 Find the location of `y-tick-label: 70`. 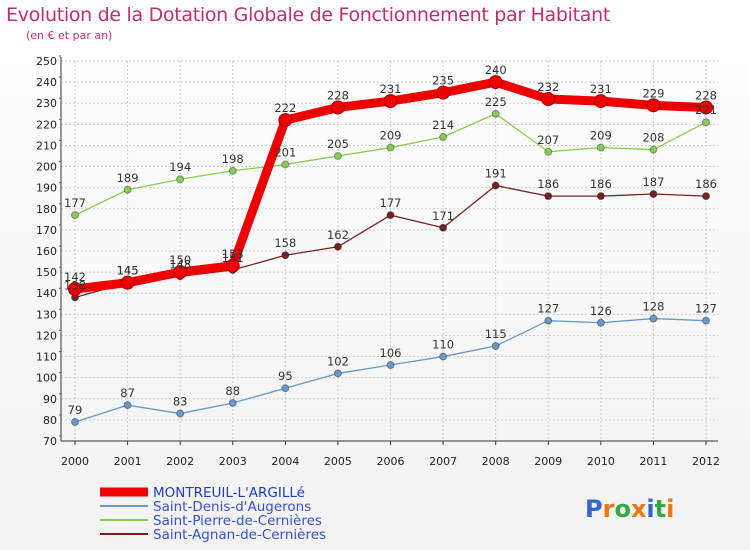

y-tick-label: 70 is located at coordinates (50, 441).